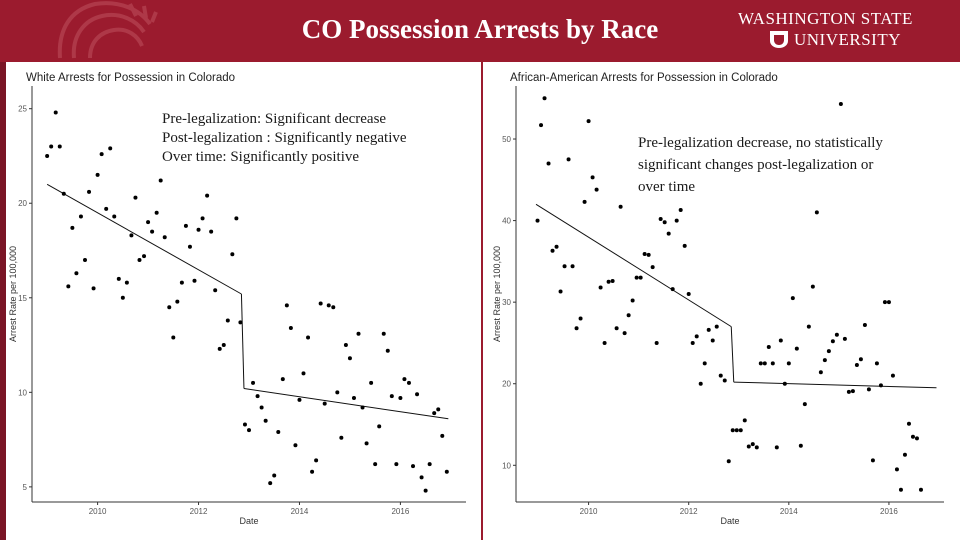 The height and width of the screenshot is (540, 960). What do you see at coordinates (107, 30) in the screenshot?
I see `cougar-logo-watermark-icon` at bounding box center [107, 30].